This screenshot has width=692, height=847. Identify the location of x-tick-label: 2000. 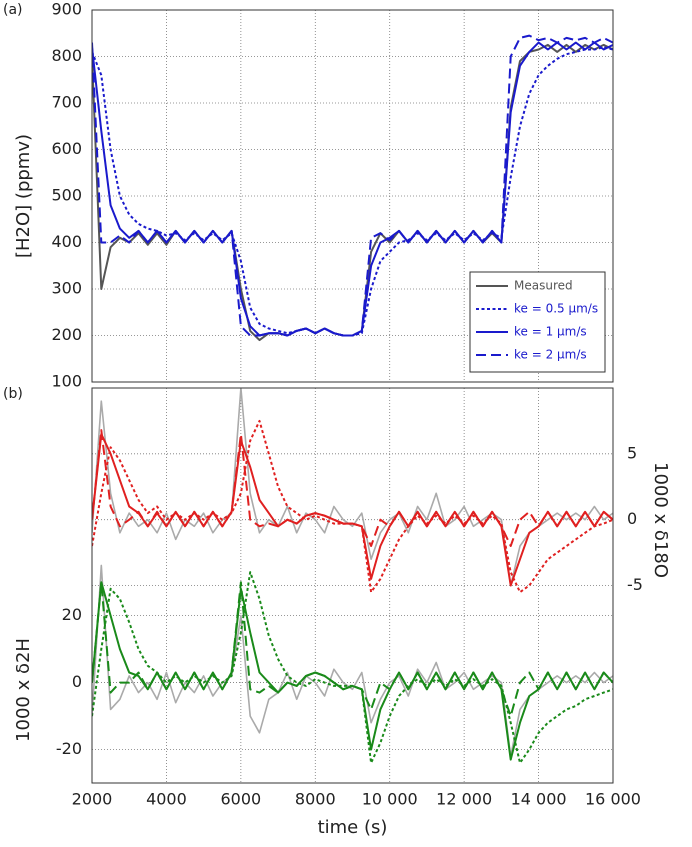
(92, 799).